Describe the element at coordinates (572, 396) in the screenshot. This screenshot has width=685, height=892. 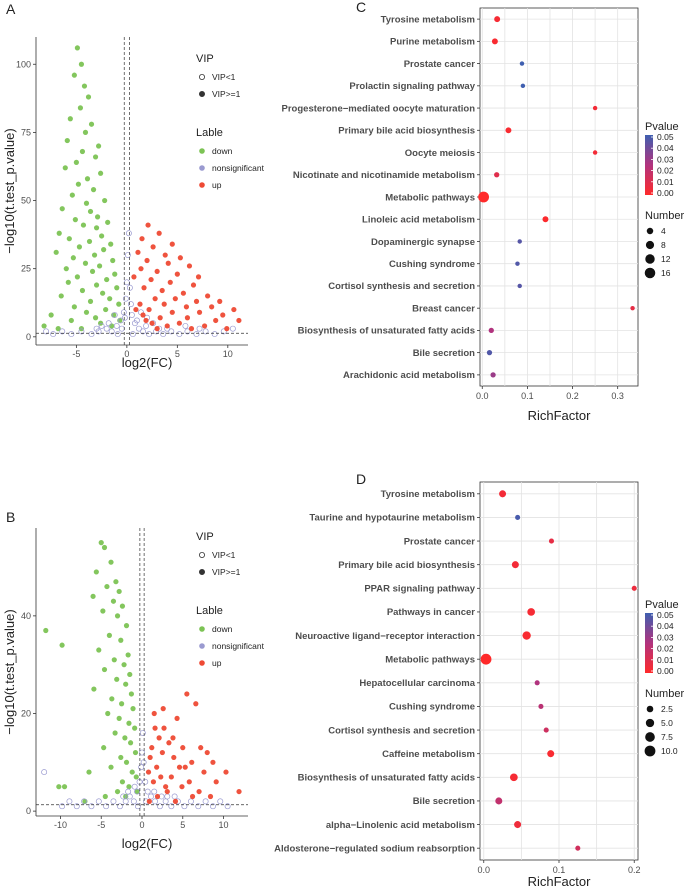
I see `x-tick-label: 0.2` at that location.